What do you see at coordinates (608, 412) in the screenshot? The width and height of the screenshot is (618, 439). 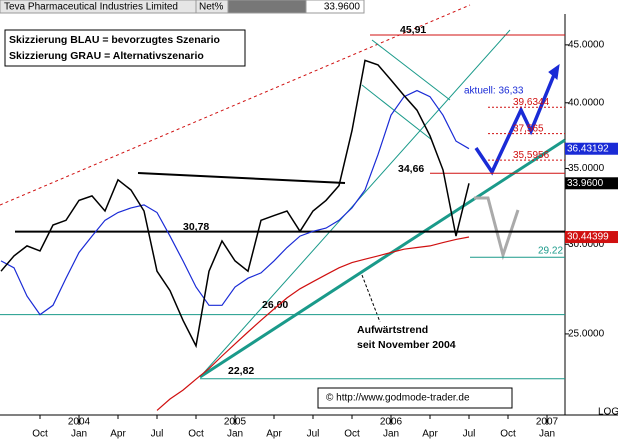 I see `log-label: LOG` at bounding box center [608, 412].